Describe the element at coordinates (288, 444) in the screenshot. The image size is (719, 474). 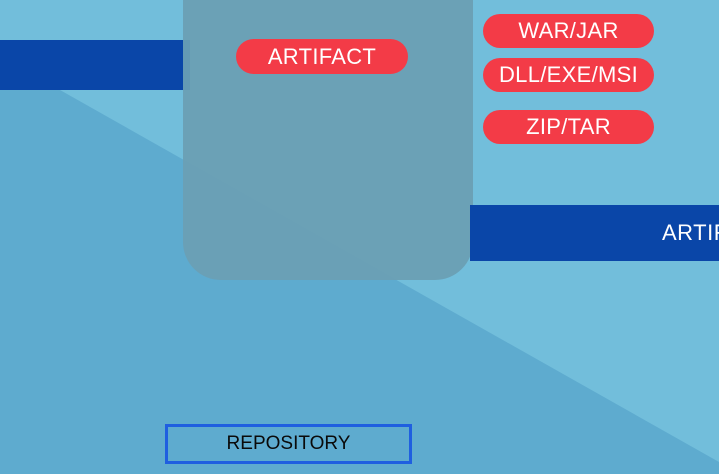
I see `repository-box: REPOSITORY` at that location.